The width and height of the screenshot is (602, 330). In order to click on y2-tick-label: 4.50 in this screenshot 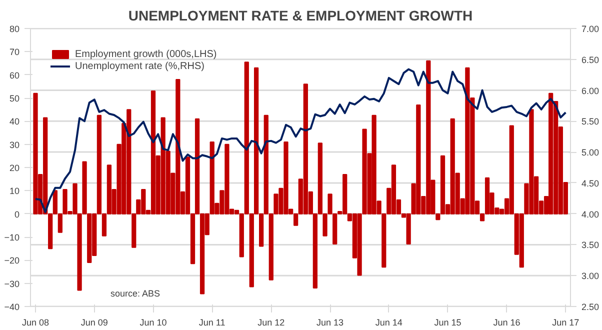, I will do `click(591, 183)`.